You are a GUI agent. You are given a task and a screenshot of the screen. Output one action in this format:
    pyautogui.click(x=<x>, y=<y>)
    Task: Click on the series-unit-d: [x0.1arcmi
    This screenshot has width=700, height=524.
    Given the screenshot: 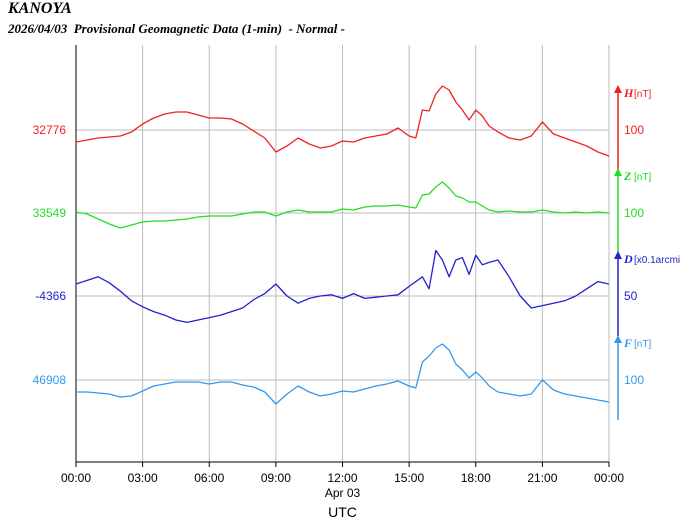 What is the action you would take?
    pyautogui.click(x=657, y=260)
    